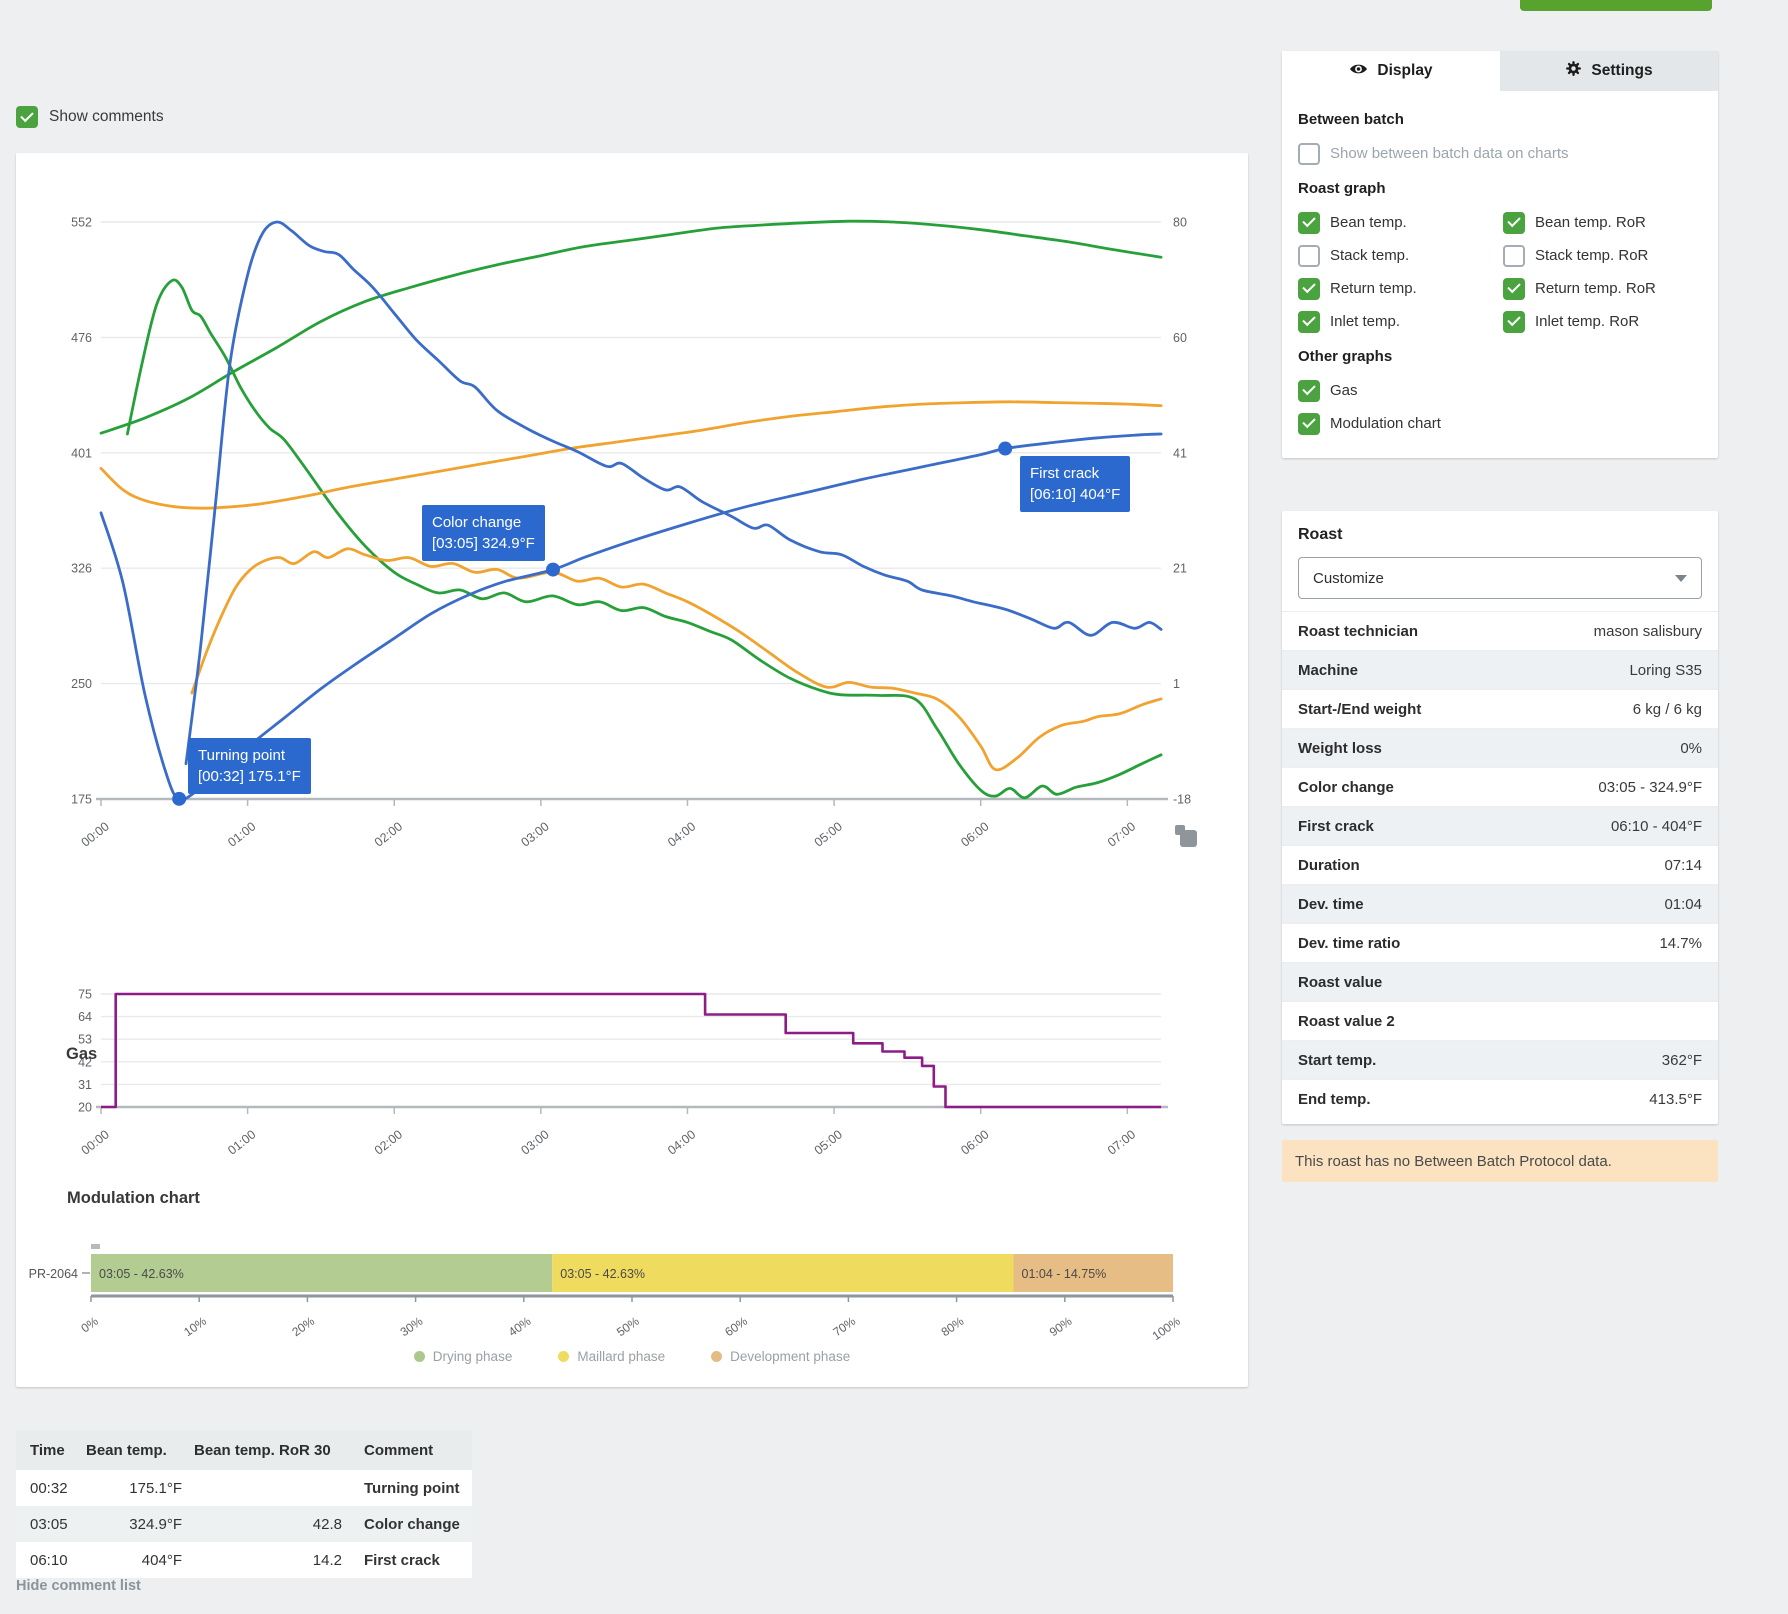 This screenshot has height=1614, width=1788. I want to click on roast-row-value: 14.7%, so click(1680, 943).